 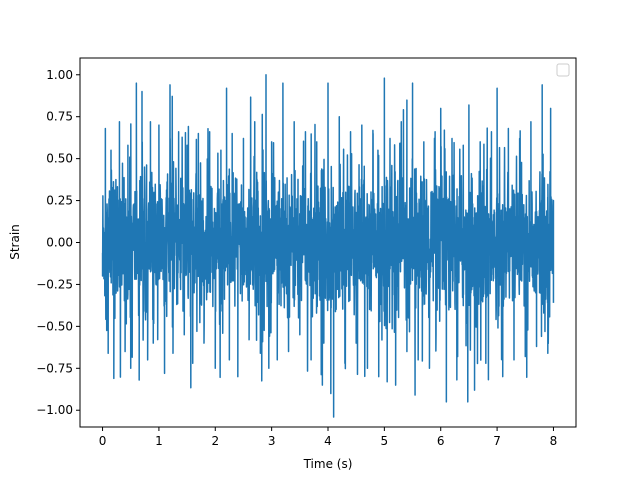 I want to click on y-tick-label: 0.25, so click(x=59, y=201).